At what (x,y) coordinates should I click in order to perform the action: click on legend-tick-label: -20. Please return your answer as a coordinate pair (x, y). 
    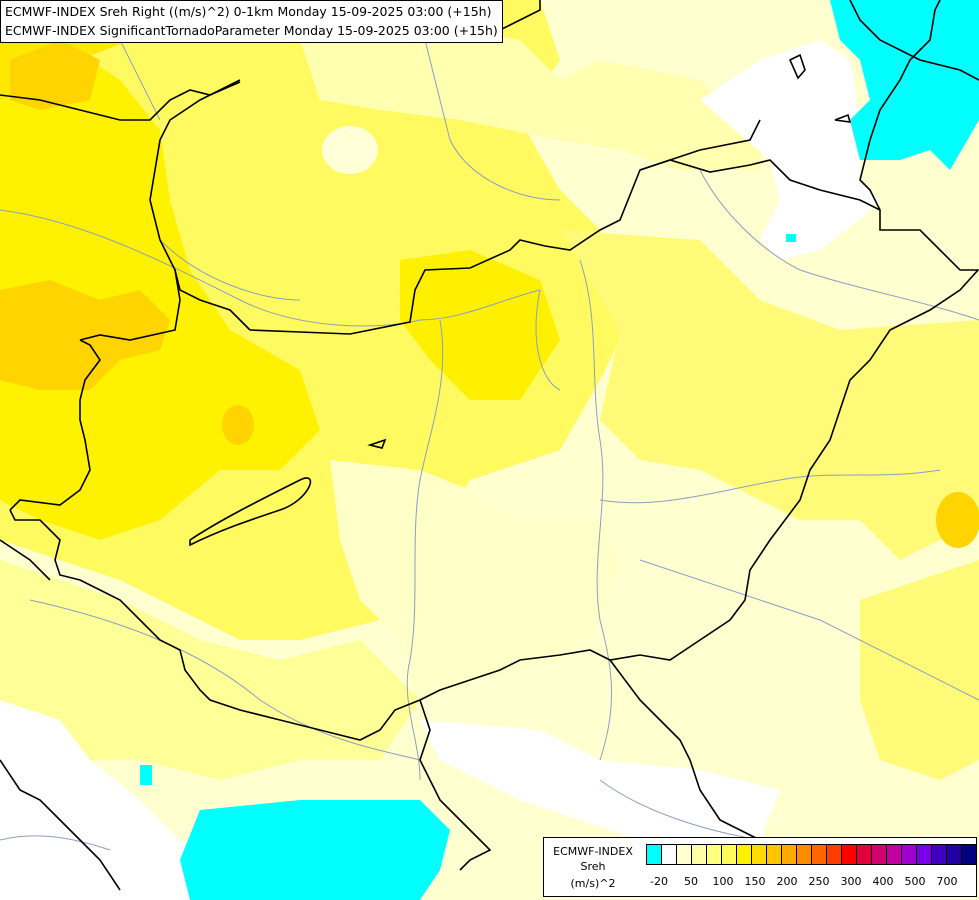
    Looking at the image, I should click on (659, 881).